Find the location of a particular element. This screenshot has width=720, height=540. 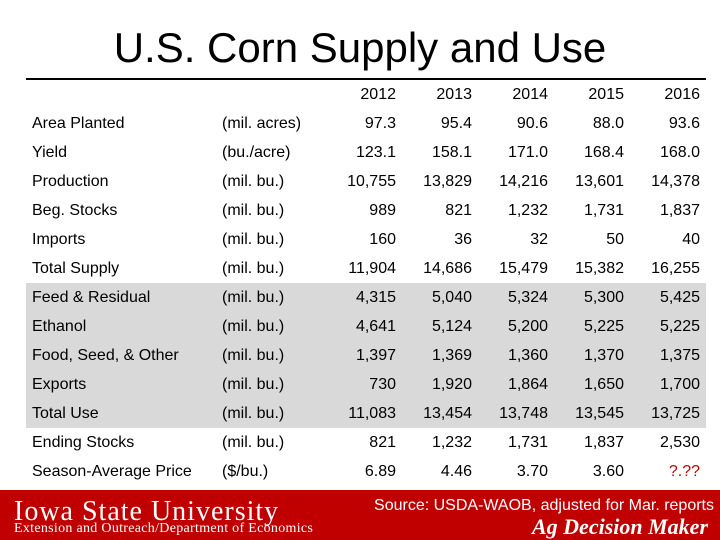

value-cell: 5,200 is located at coordinates (516, 326).